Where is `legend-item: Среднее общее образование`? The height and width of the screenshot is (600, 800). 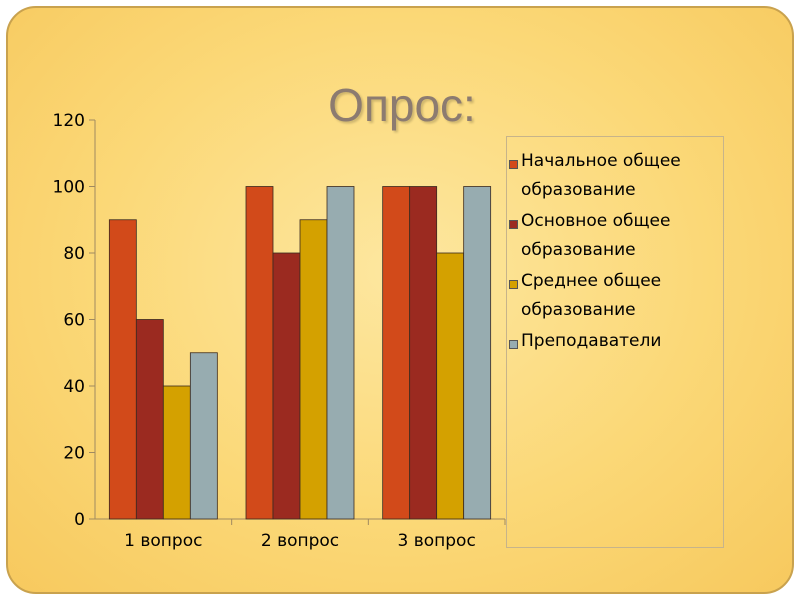 legend-item: Среднее общее образование is located at coordinates (615, 296).